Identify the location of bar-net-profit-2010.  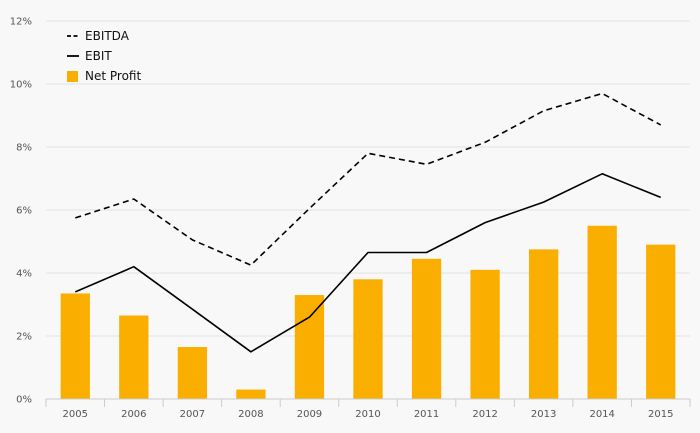
(368, 339).